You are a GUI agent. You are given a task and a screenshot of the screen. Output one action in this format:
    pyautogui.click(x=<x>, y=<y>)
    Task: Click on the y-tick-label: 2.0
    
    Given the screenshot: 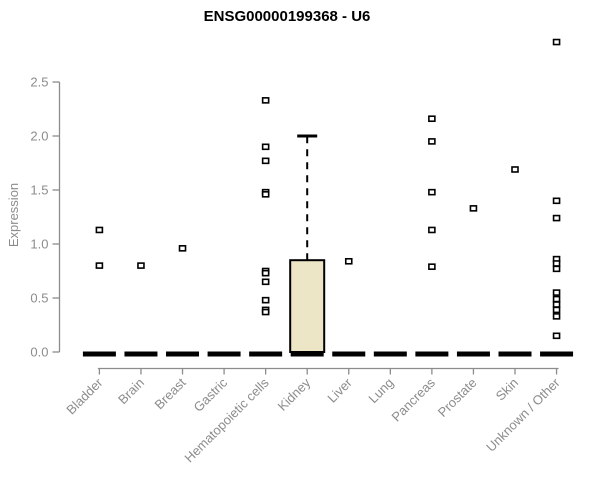 What is the action you would take?
    pyautogui.click(x=39, y=136)
    